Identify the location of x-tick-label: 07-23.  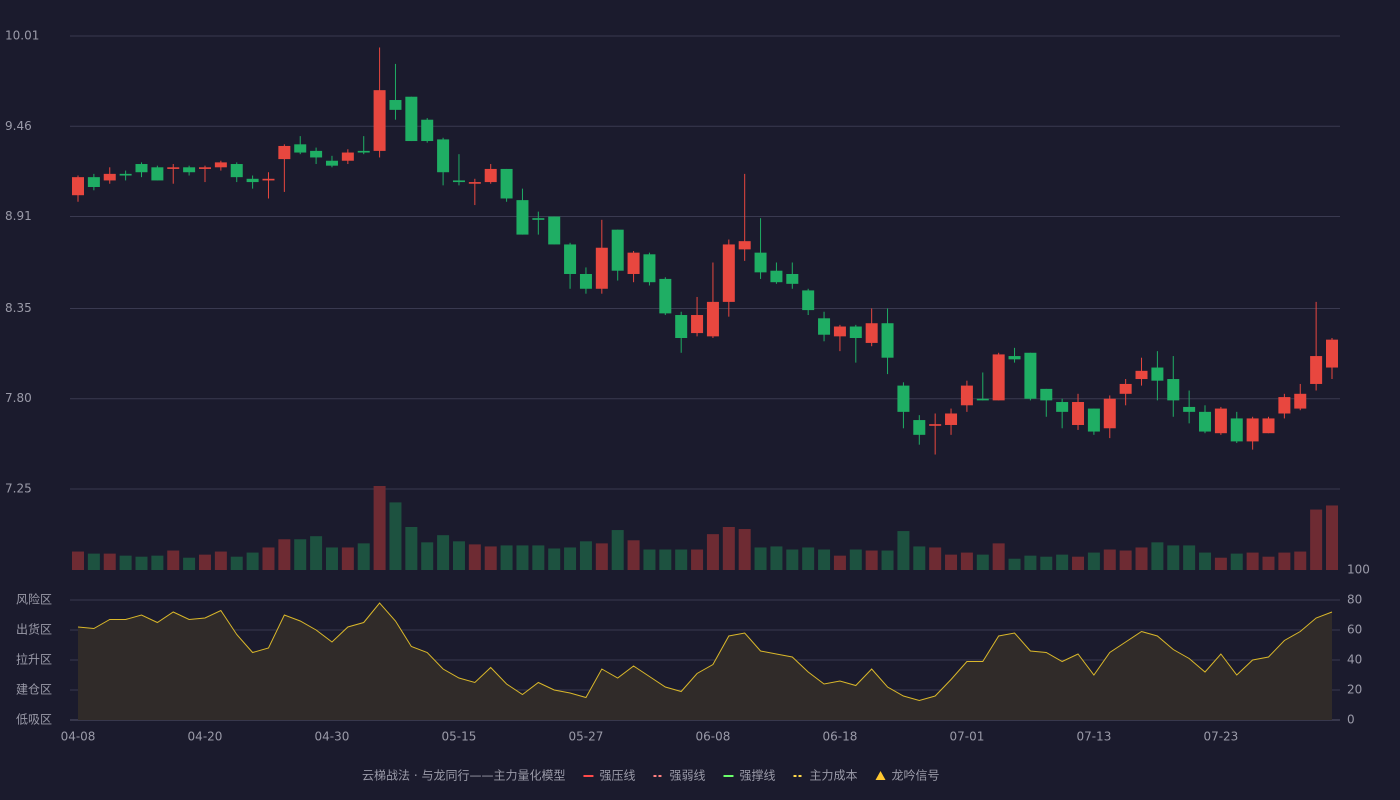
(1220, 737).